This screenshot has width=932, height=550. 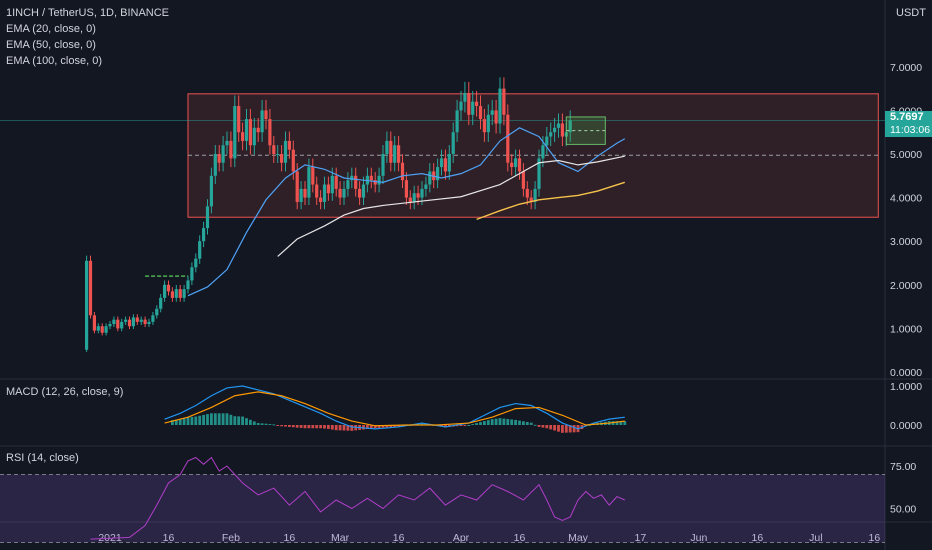 I want to click on time-tick-label: May, so click(x=578, y=538).